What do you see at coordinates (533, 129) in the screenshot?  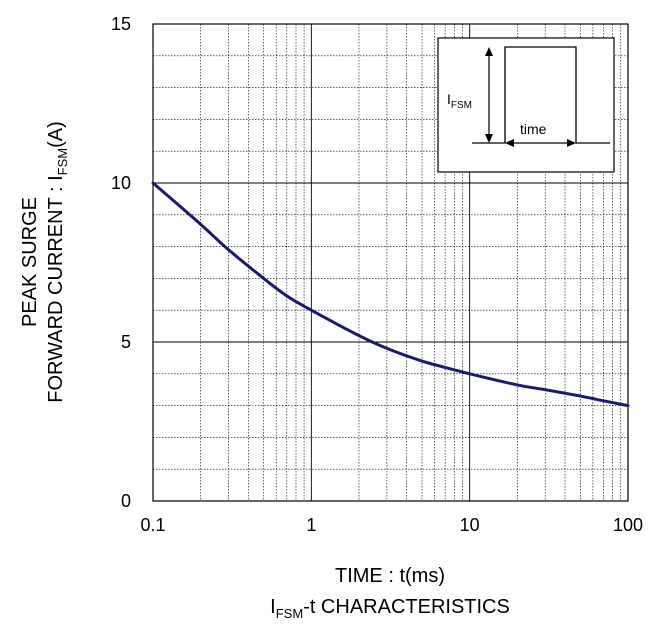 I see `inset-time-label: time` at bounding box center [533, 129].